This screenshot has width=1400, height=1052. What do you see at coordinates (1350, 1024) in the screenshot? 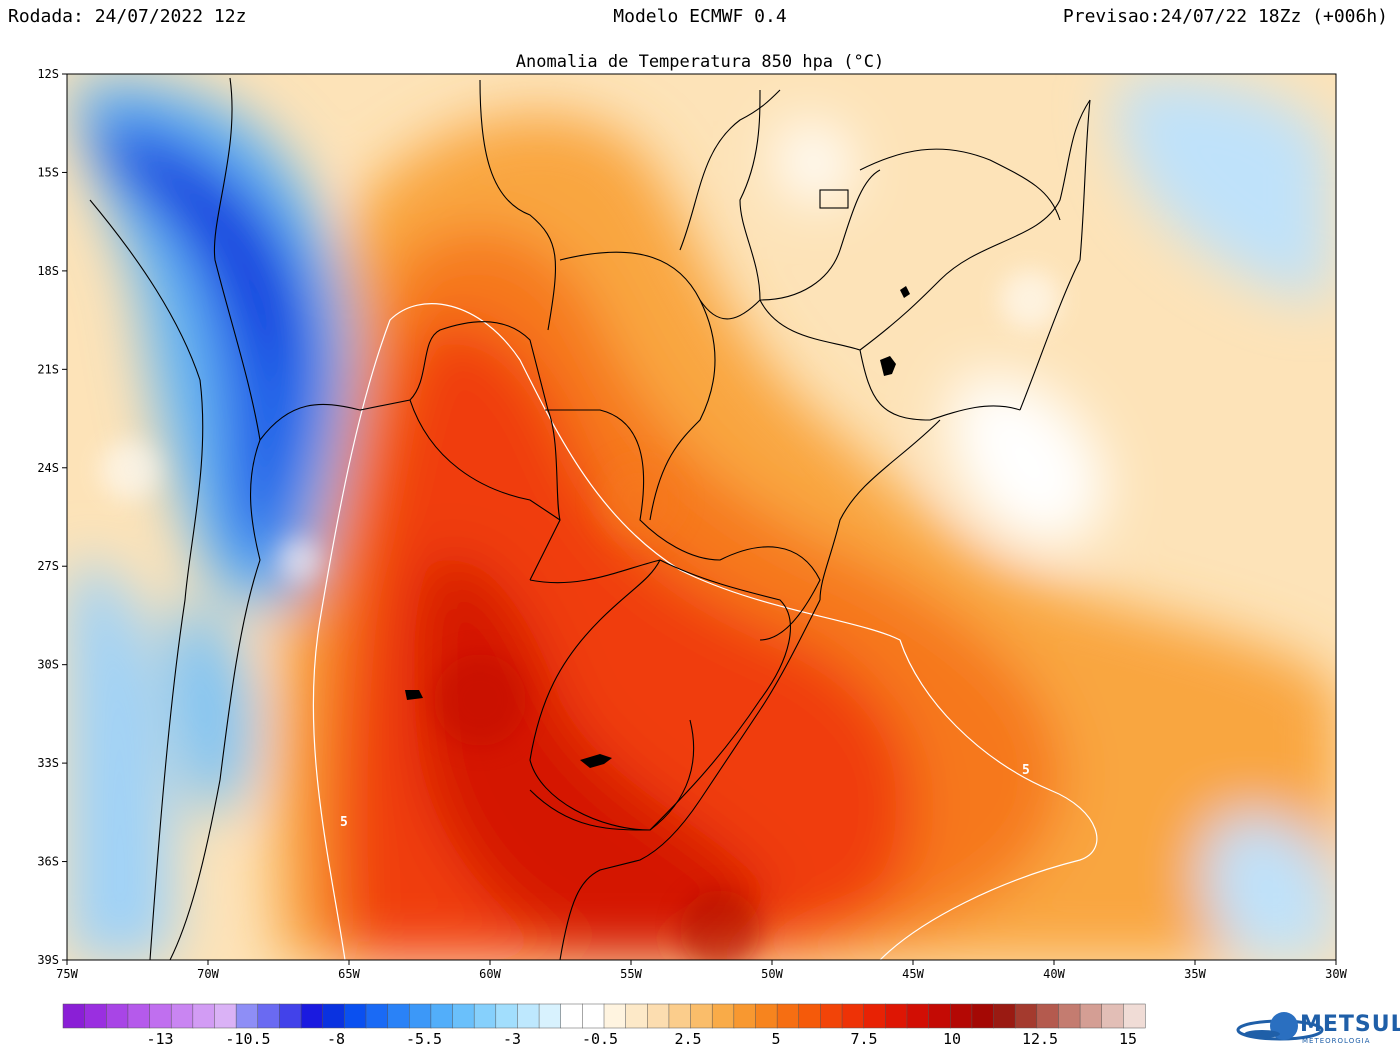
I see `brand-name: METSUL` at bounding box center [1350, 1024].